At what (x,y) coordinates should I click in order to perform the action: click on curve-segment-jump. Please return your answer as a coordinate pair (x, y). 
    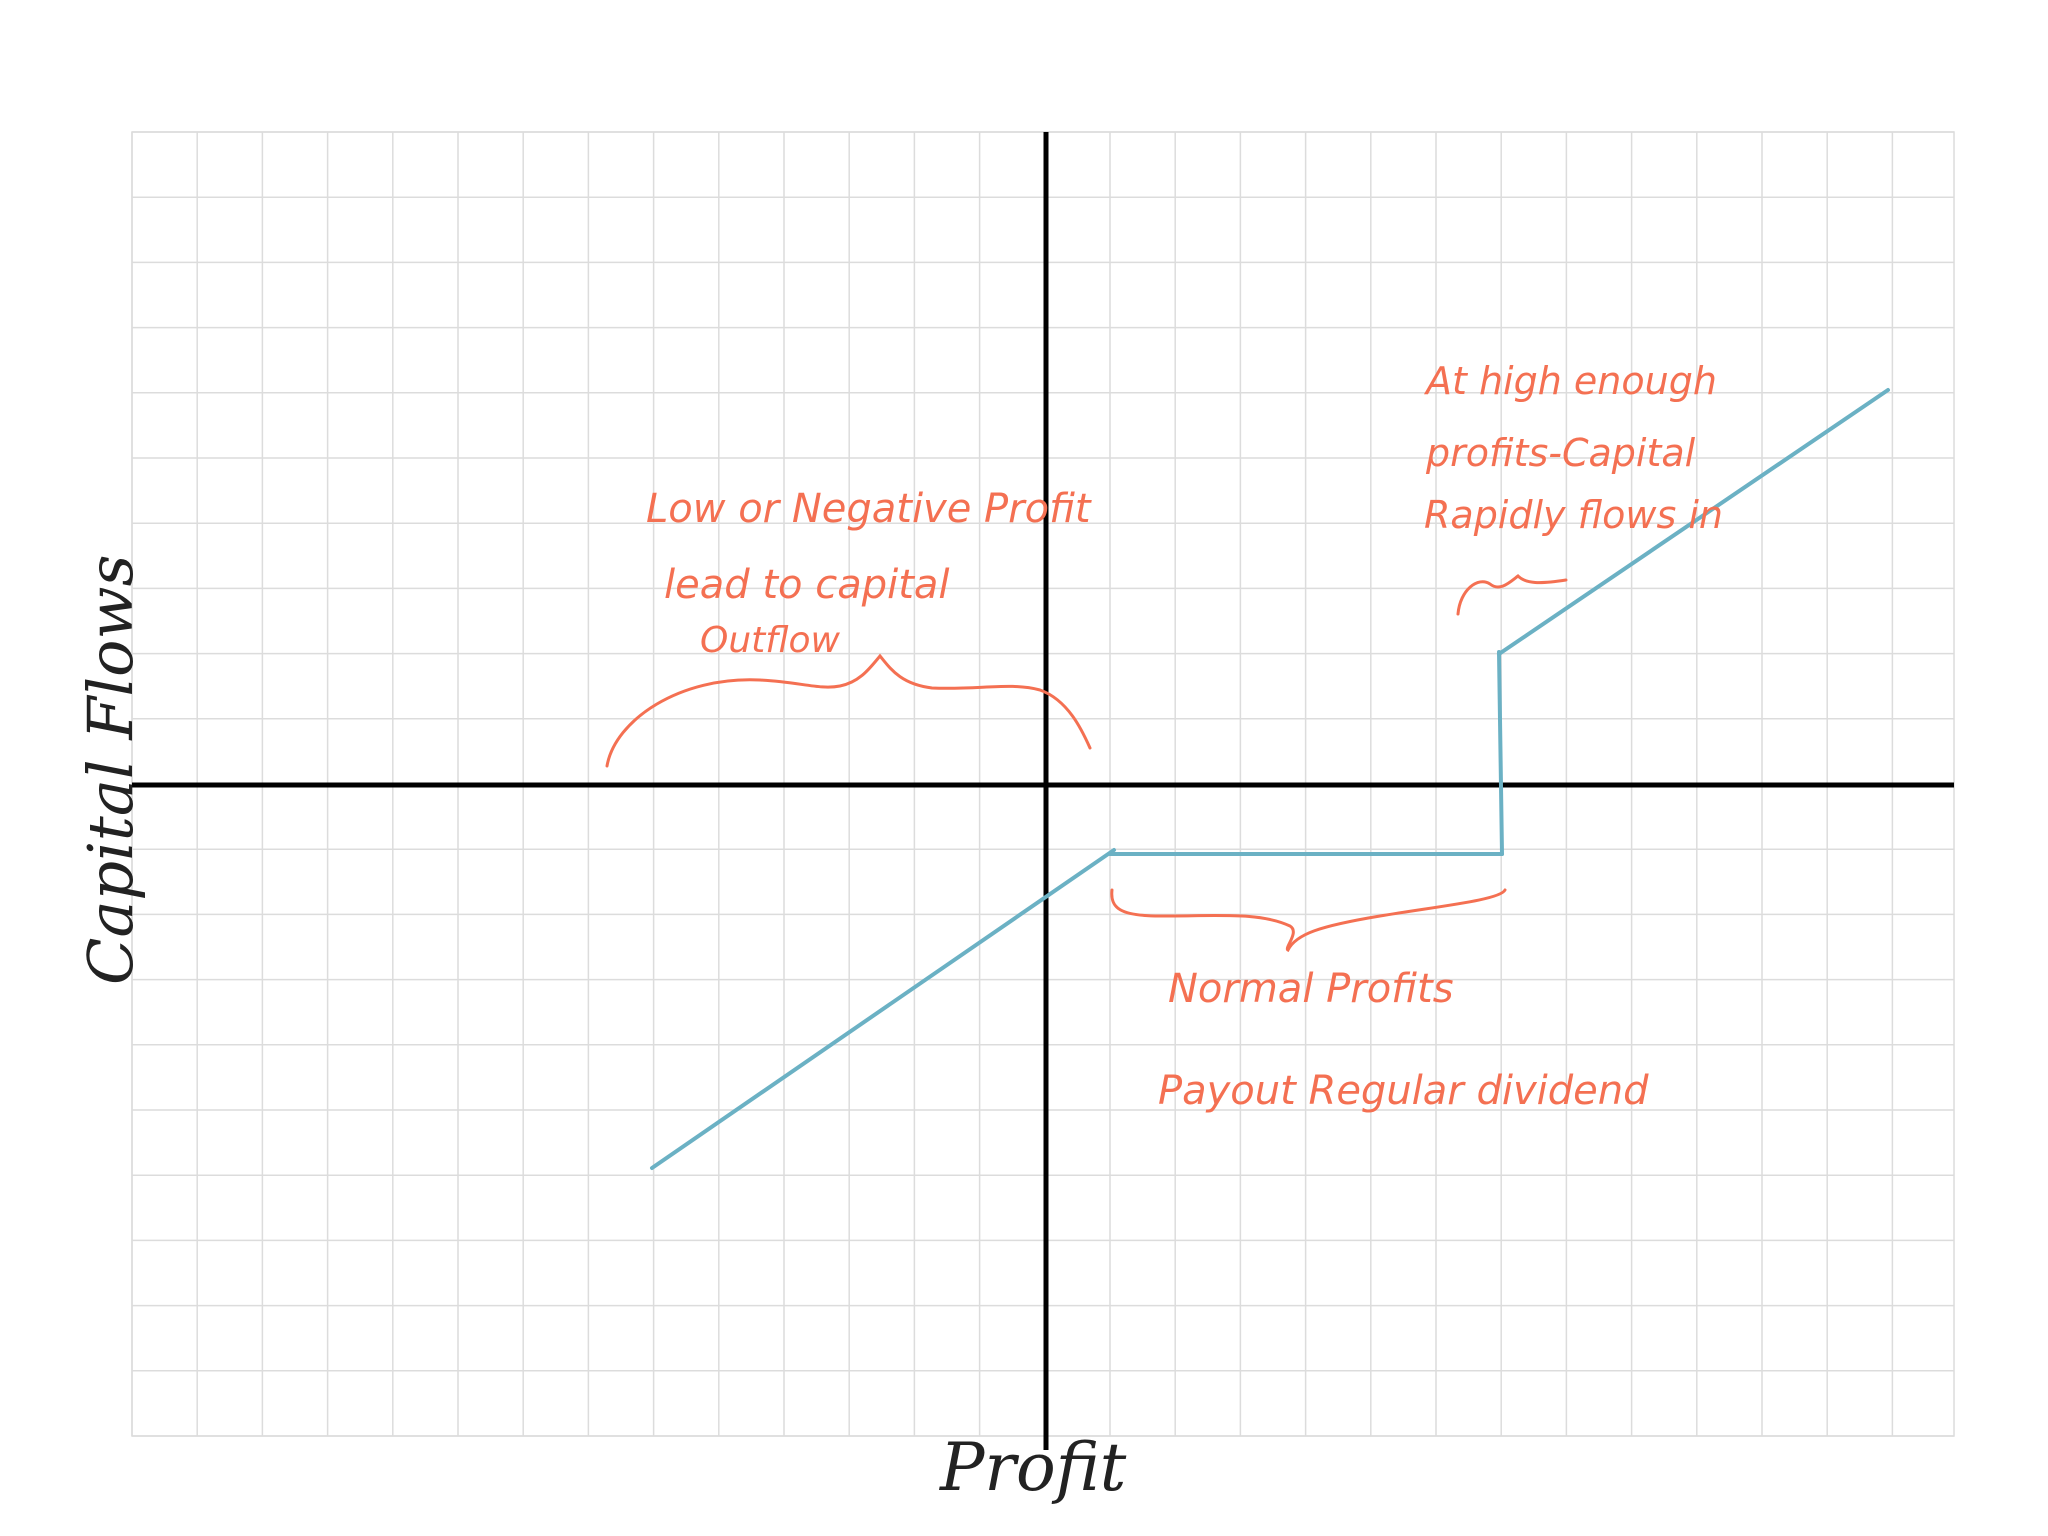
    Looking at the image, I should click on (1500, 753).